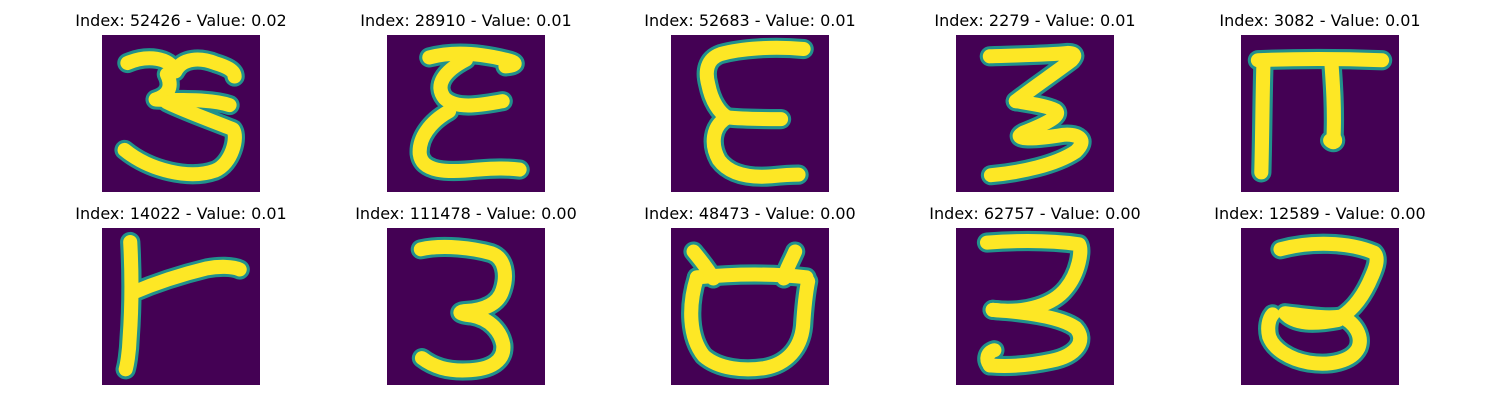 The image size is (1500, 400). What do you see at coordinates (1035, 213) in the screenshot?
I see `panel-title: Index: 62757 - Value: 0.00` at bounding box center [1035, 213].